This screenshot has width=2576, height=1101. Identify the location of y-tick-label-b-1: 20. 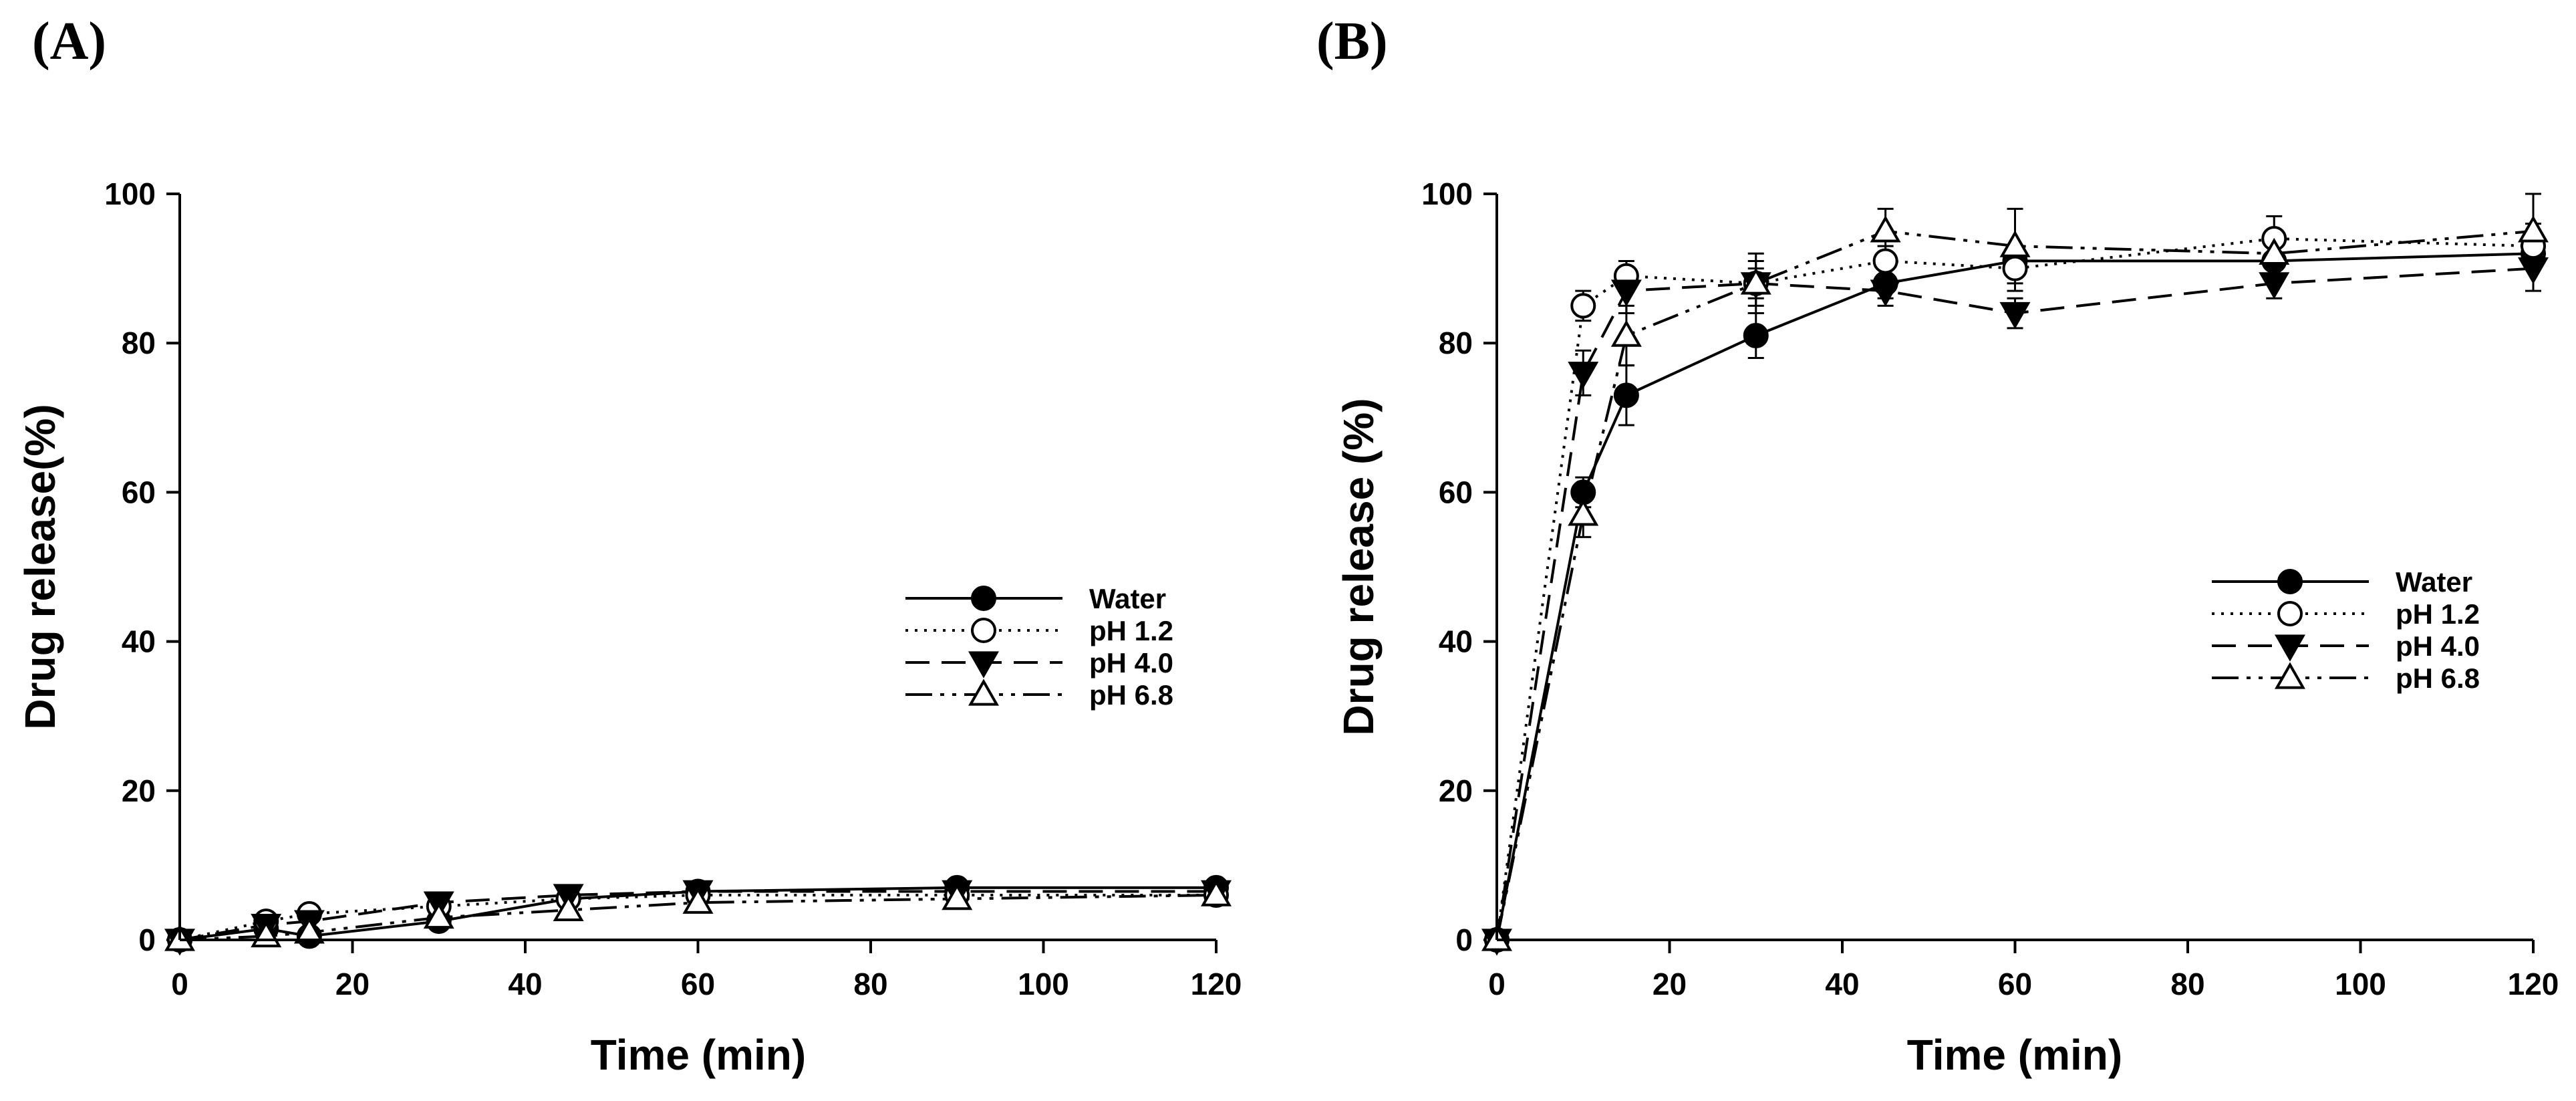
(1456, 790).